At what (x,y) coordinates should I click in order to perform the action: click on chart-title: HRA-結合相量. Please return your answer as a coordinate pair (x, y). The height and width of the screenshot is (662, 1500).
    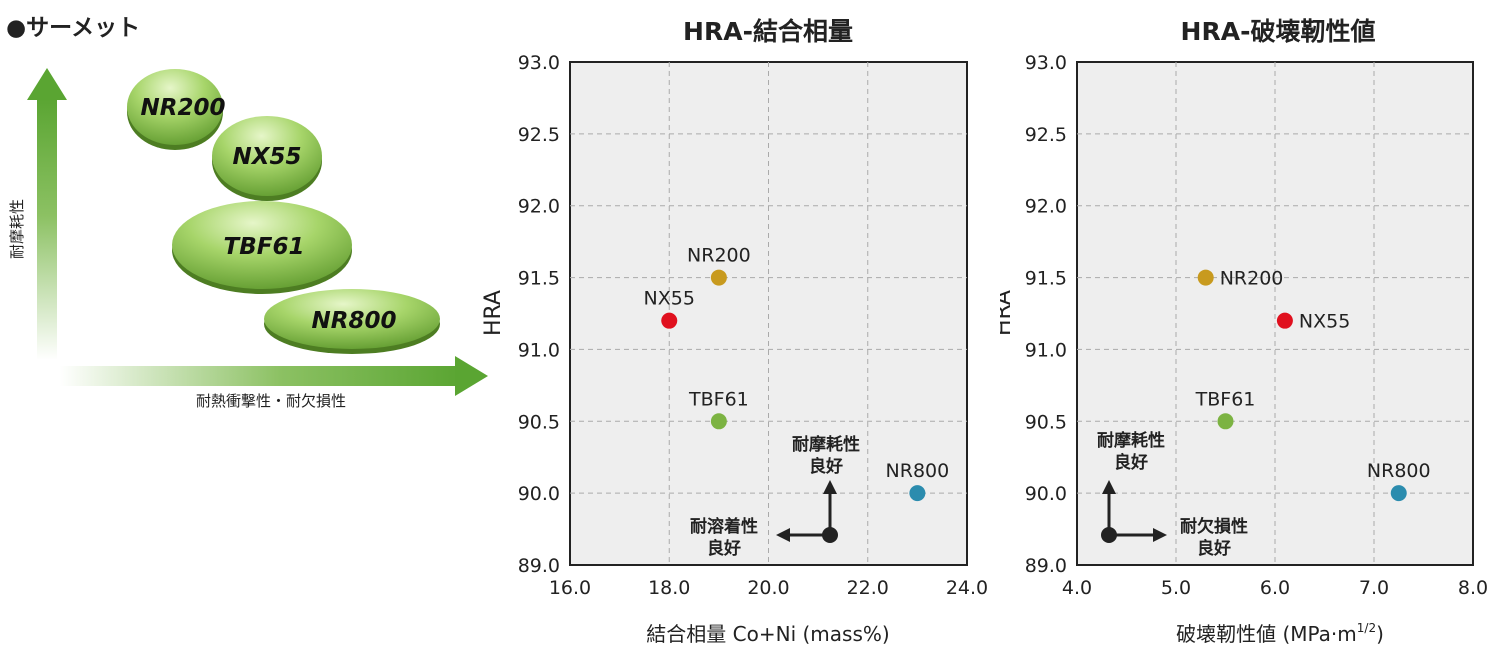
    Looking at the image, I should click on (768, 31).